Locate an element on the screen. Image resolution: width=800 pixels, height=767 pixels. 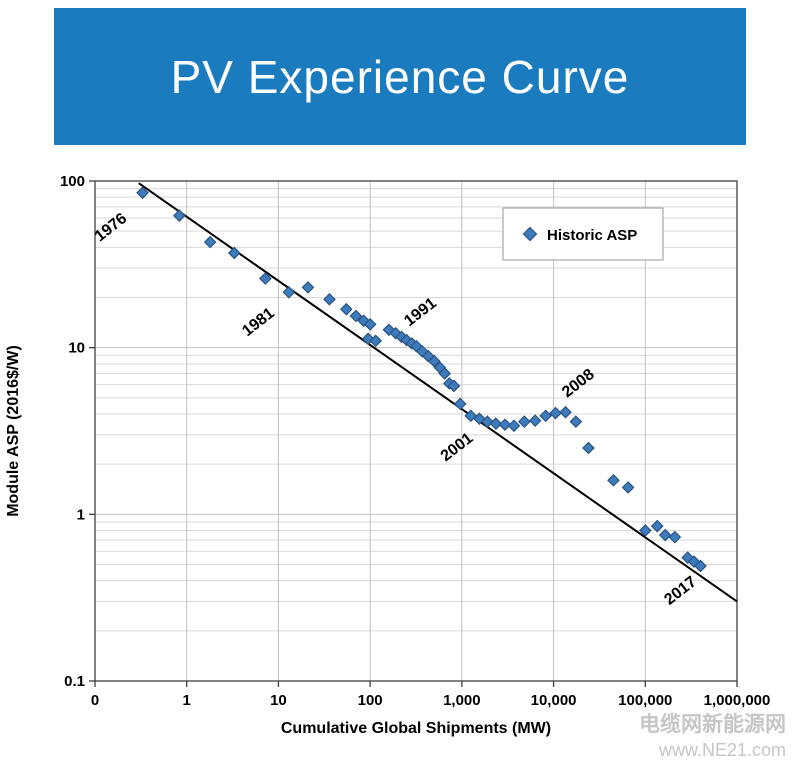
x-tick-label: 1,000,000 is located at coordinates (737, 700).